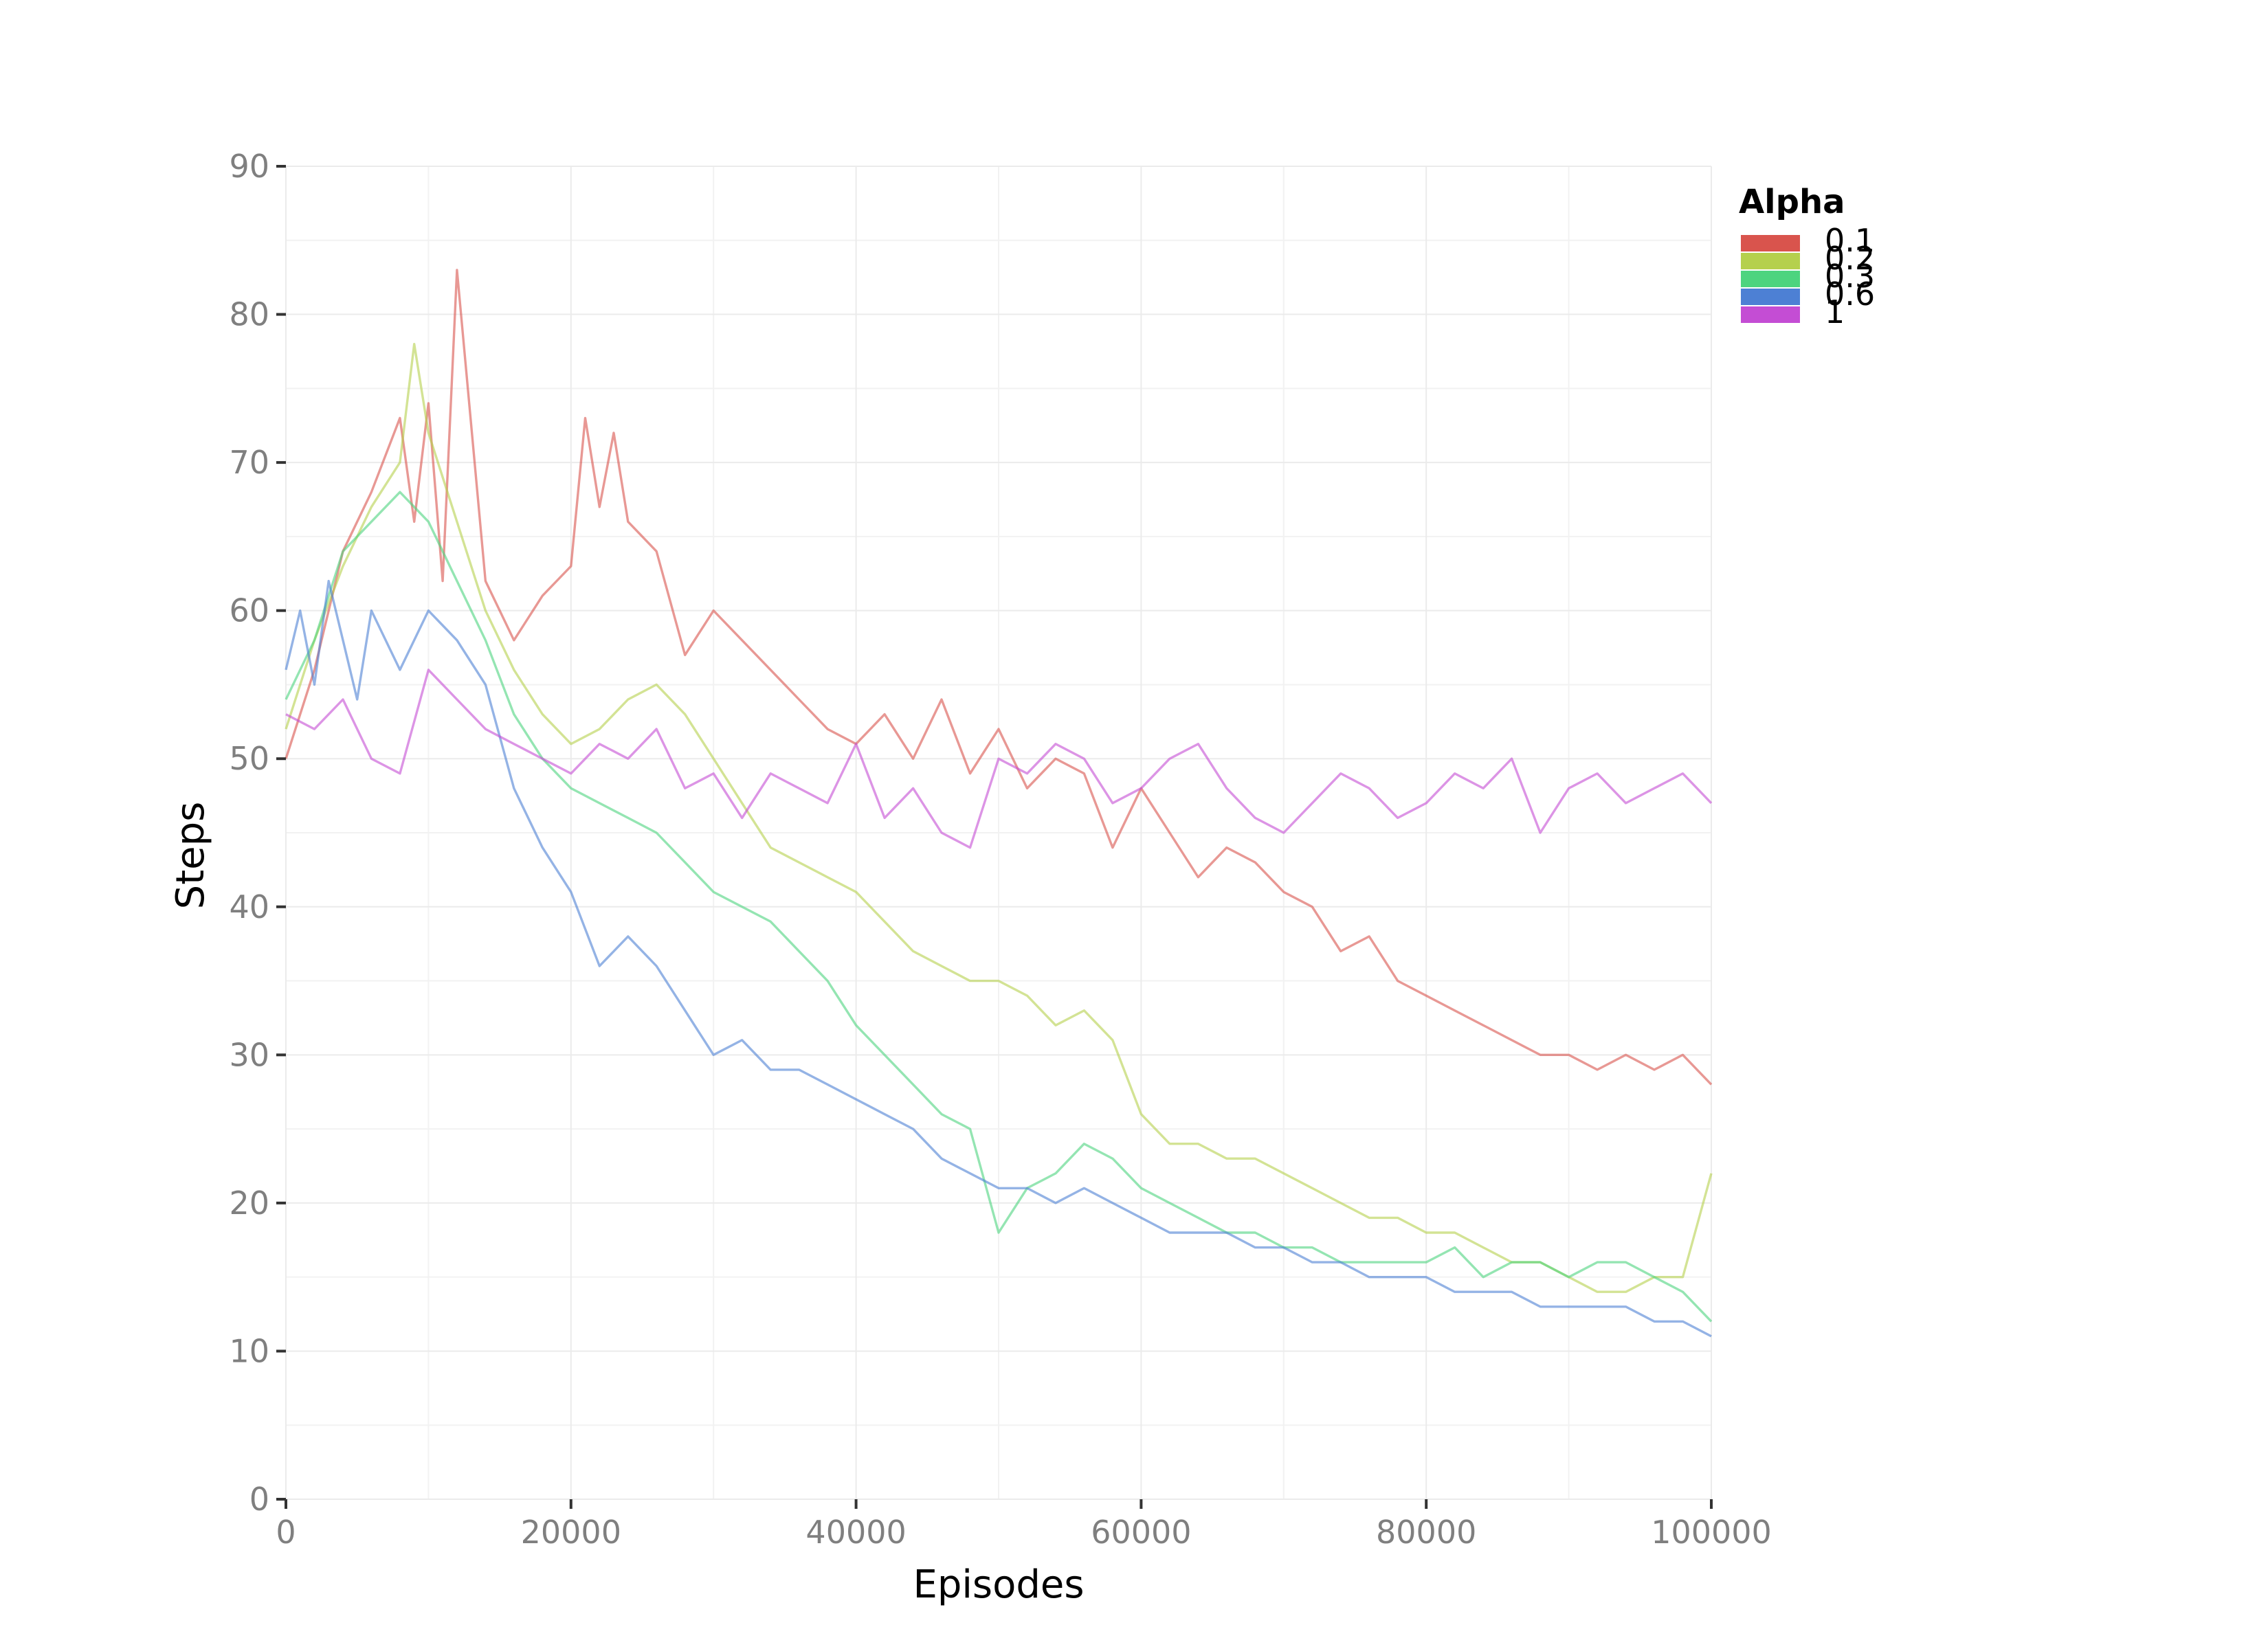 The height and width of the screenshot is (1649, 2268). What do you see at coordinates (249, 610) in the screenshot?
I see `y-tick-label: 60` at bounding box center [249, 610].